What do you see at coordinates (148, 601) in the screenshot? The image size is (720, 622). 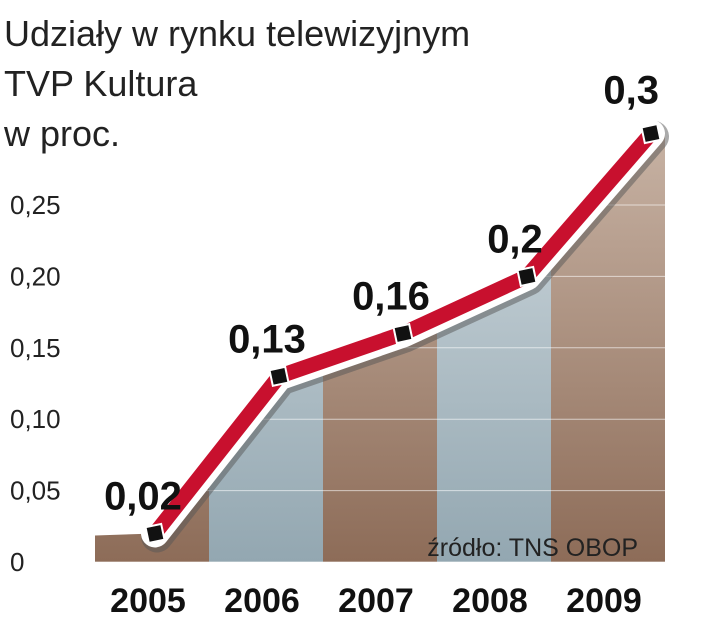 I see `x-tick-label: 2005` at bounding box center [148, 601].